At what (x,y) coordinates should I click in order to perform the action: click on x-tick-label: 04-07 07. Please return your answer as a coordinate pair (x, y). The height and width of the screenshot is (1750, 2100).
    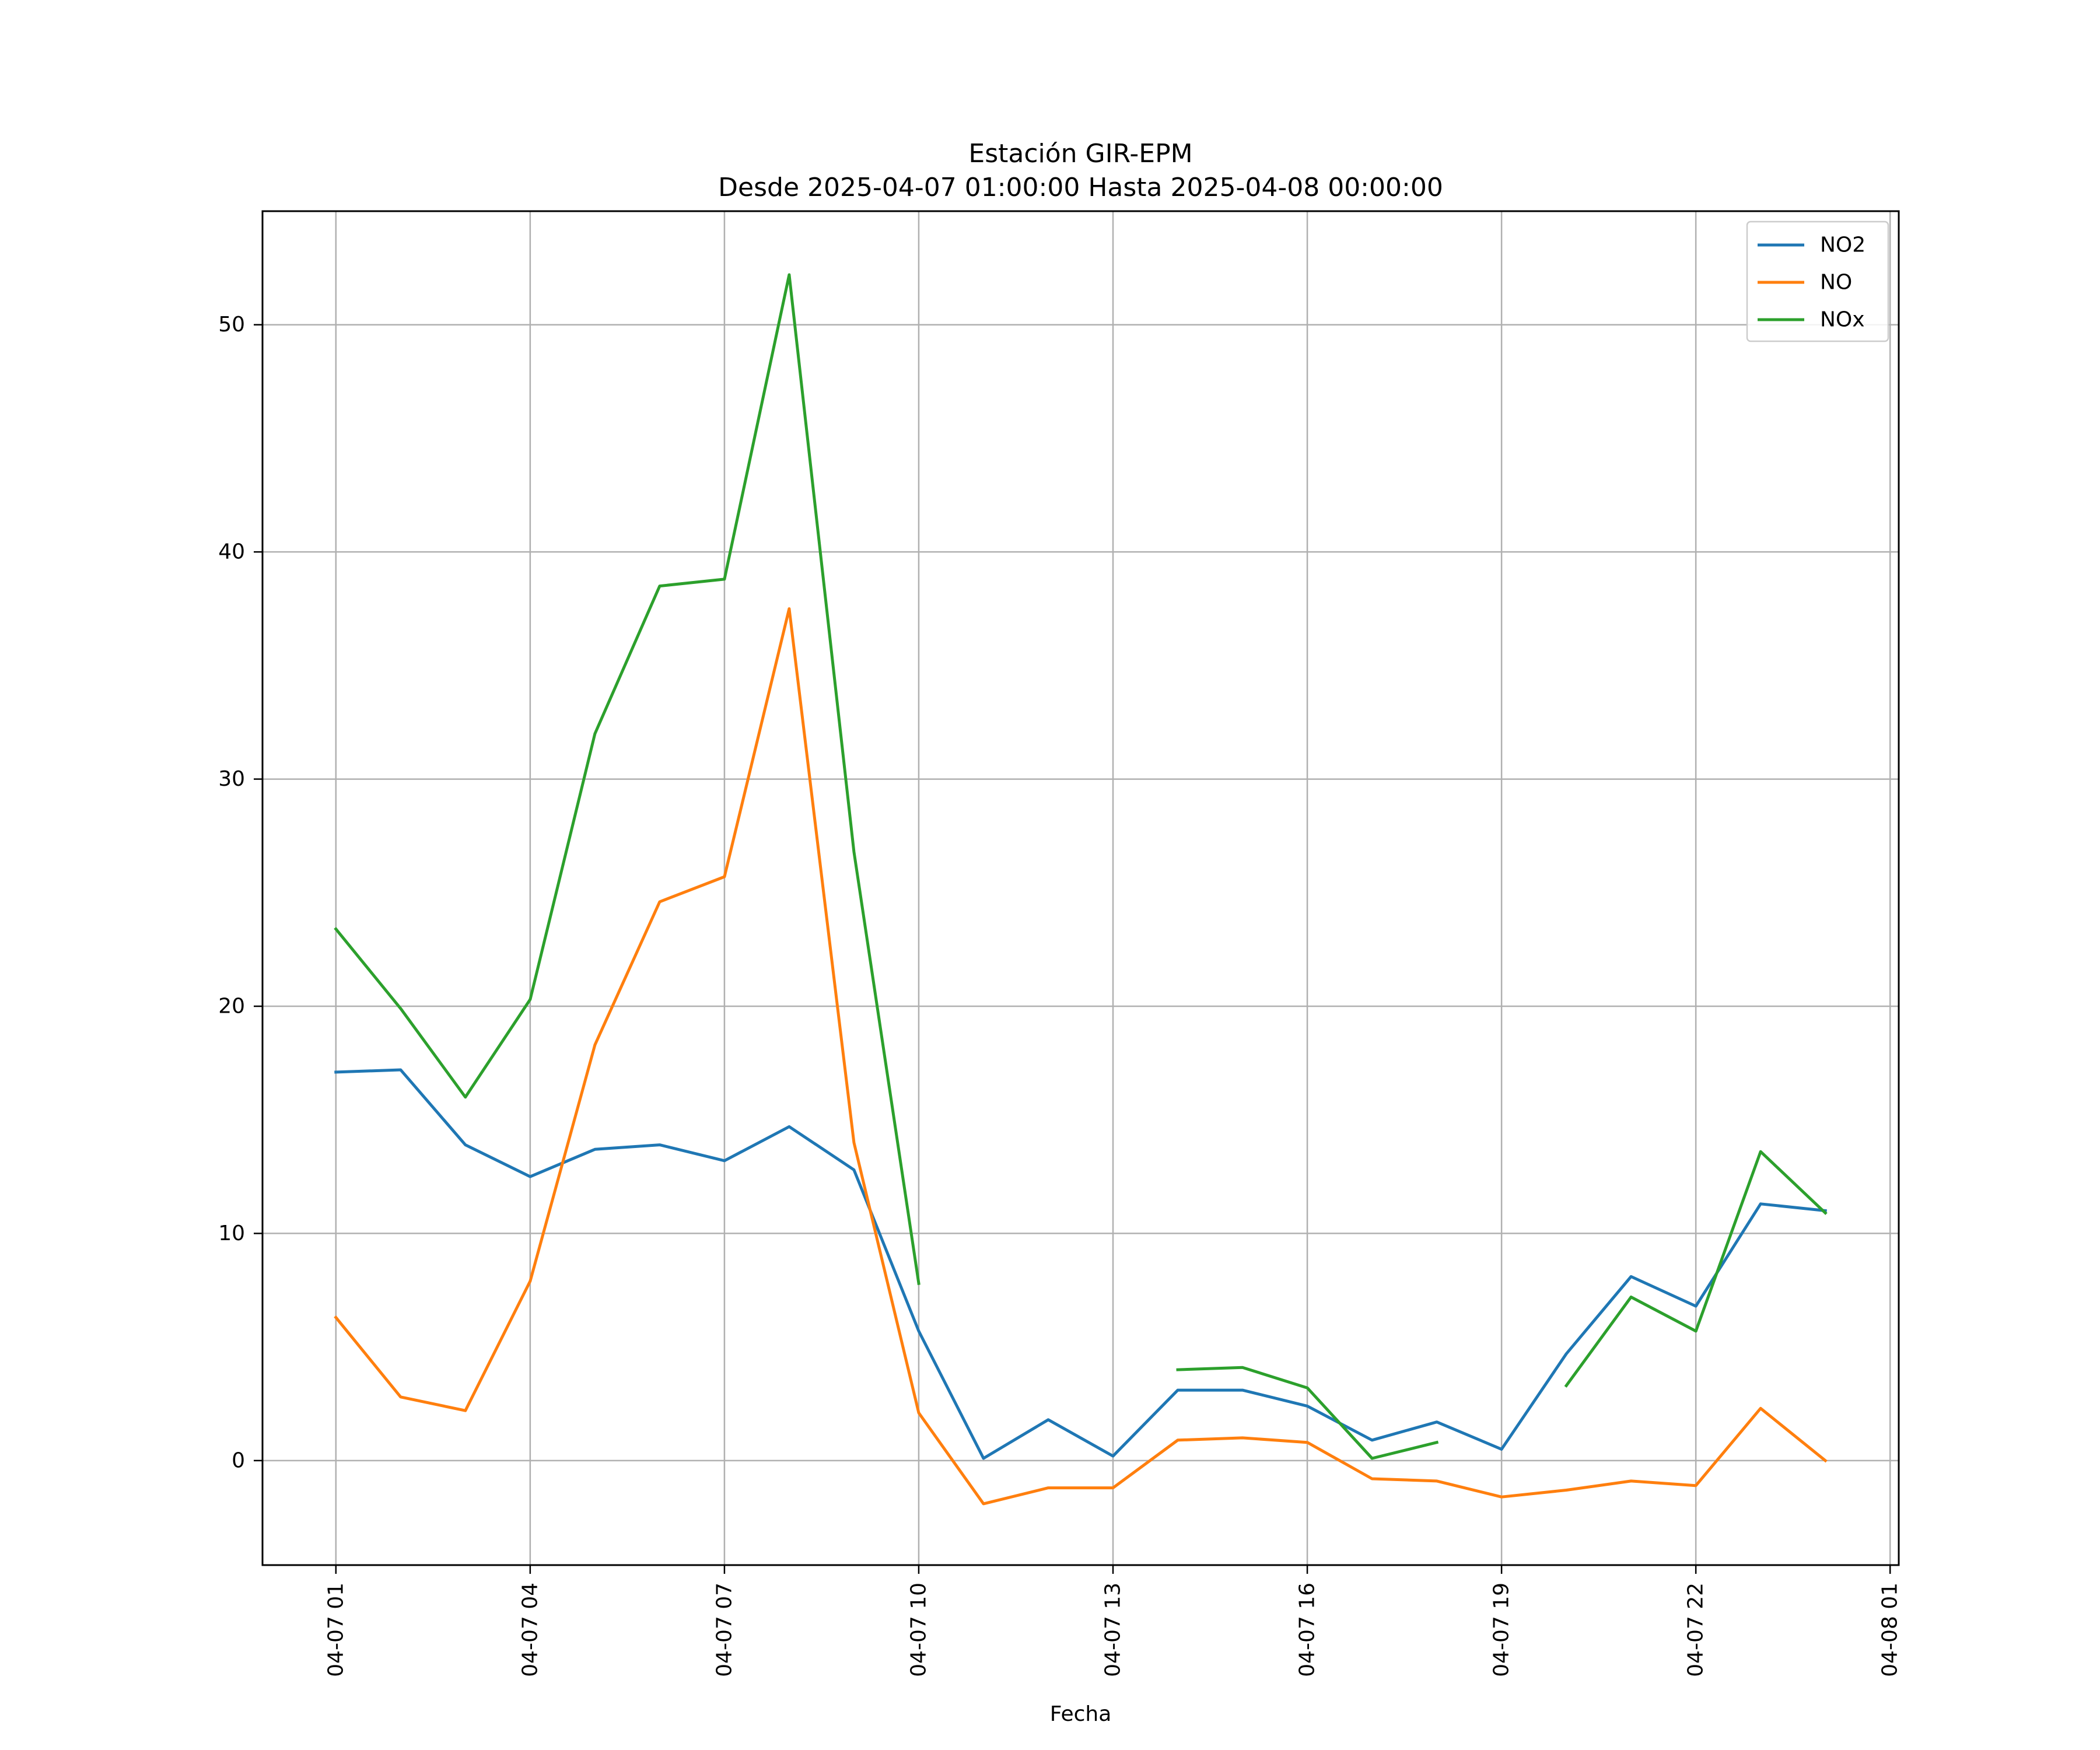
    Looking at the image, I should click on (724, 1630).